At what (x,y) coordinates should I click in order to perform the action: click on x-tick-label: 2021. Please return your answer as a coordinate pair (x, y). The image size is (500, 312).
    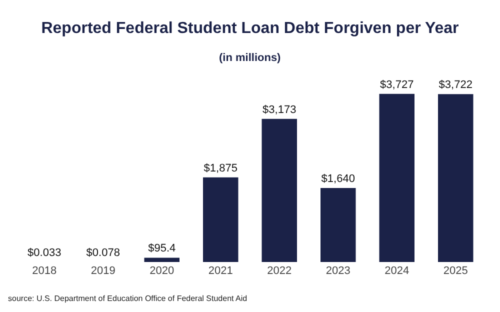
    Looking at the image, I should click on (220, 271).